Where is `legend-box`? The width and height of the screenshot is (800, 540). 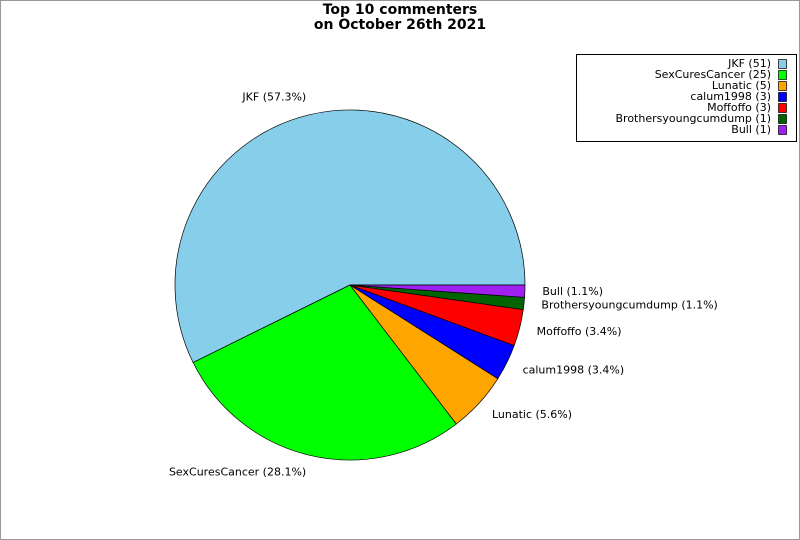 legend-box is located at coordinates (686, 98).